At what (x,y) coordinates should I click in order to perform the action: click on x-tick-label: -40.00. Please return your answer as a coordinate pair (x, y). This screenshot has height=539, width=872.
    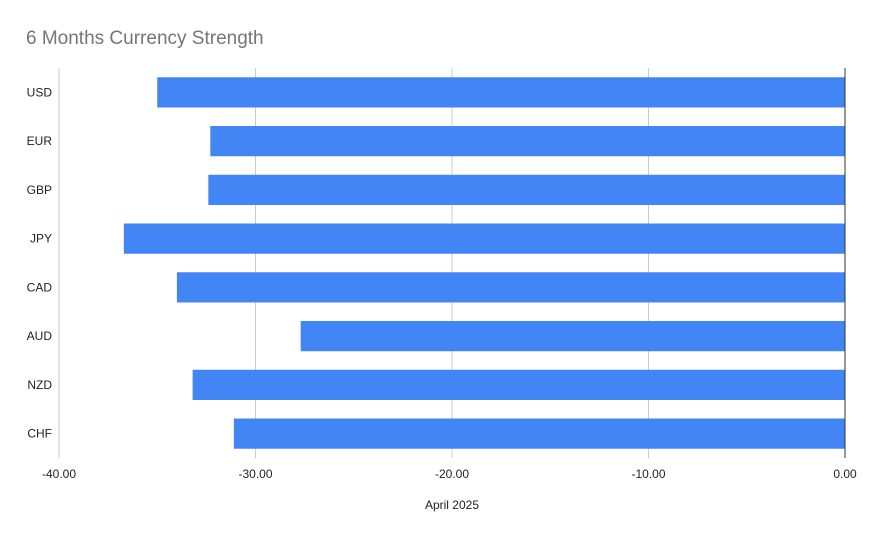
    Looking at the image, I should click on (59, 474).